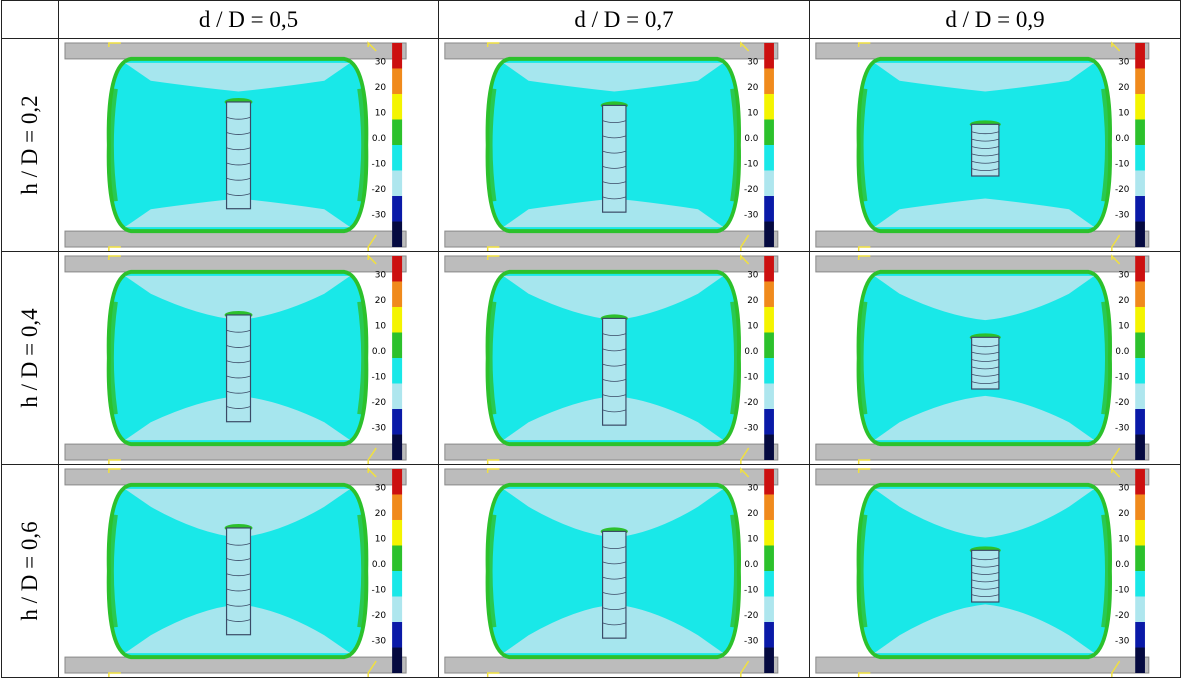 This screenshot has width=1181, height=678. I want to click on tension-zone-top, so click(613, 298).